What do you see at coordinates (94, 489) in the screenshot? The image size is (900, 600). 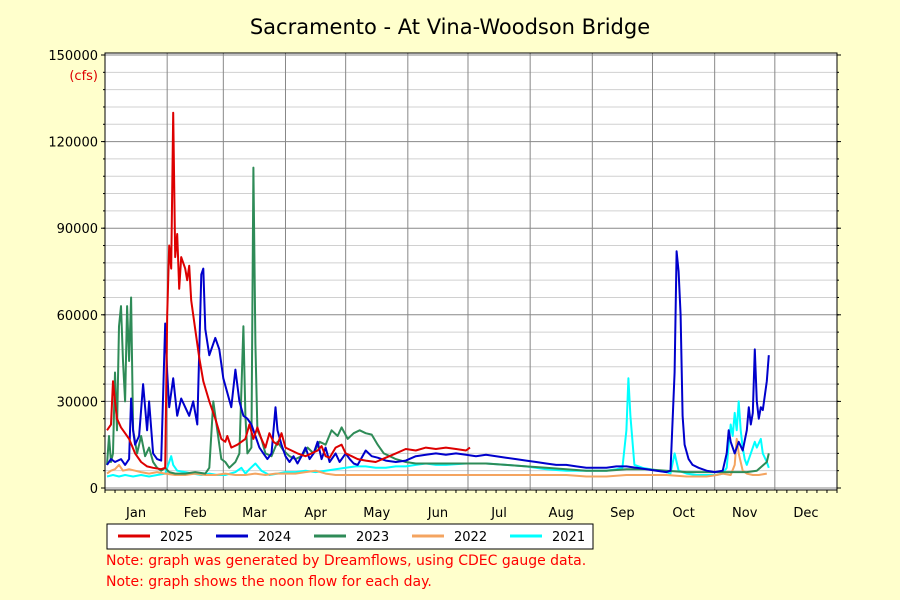 I see `y-tick-label: 0` at bounding box center [94, 489].